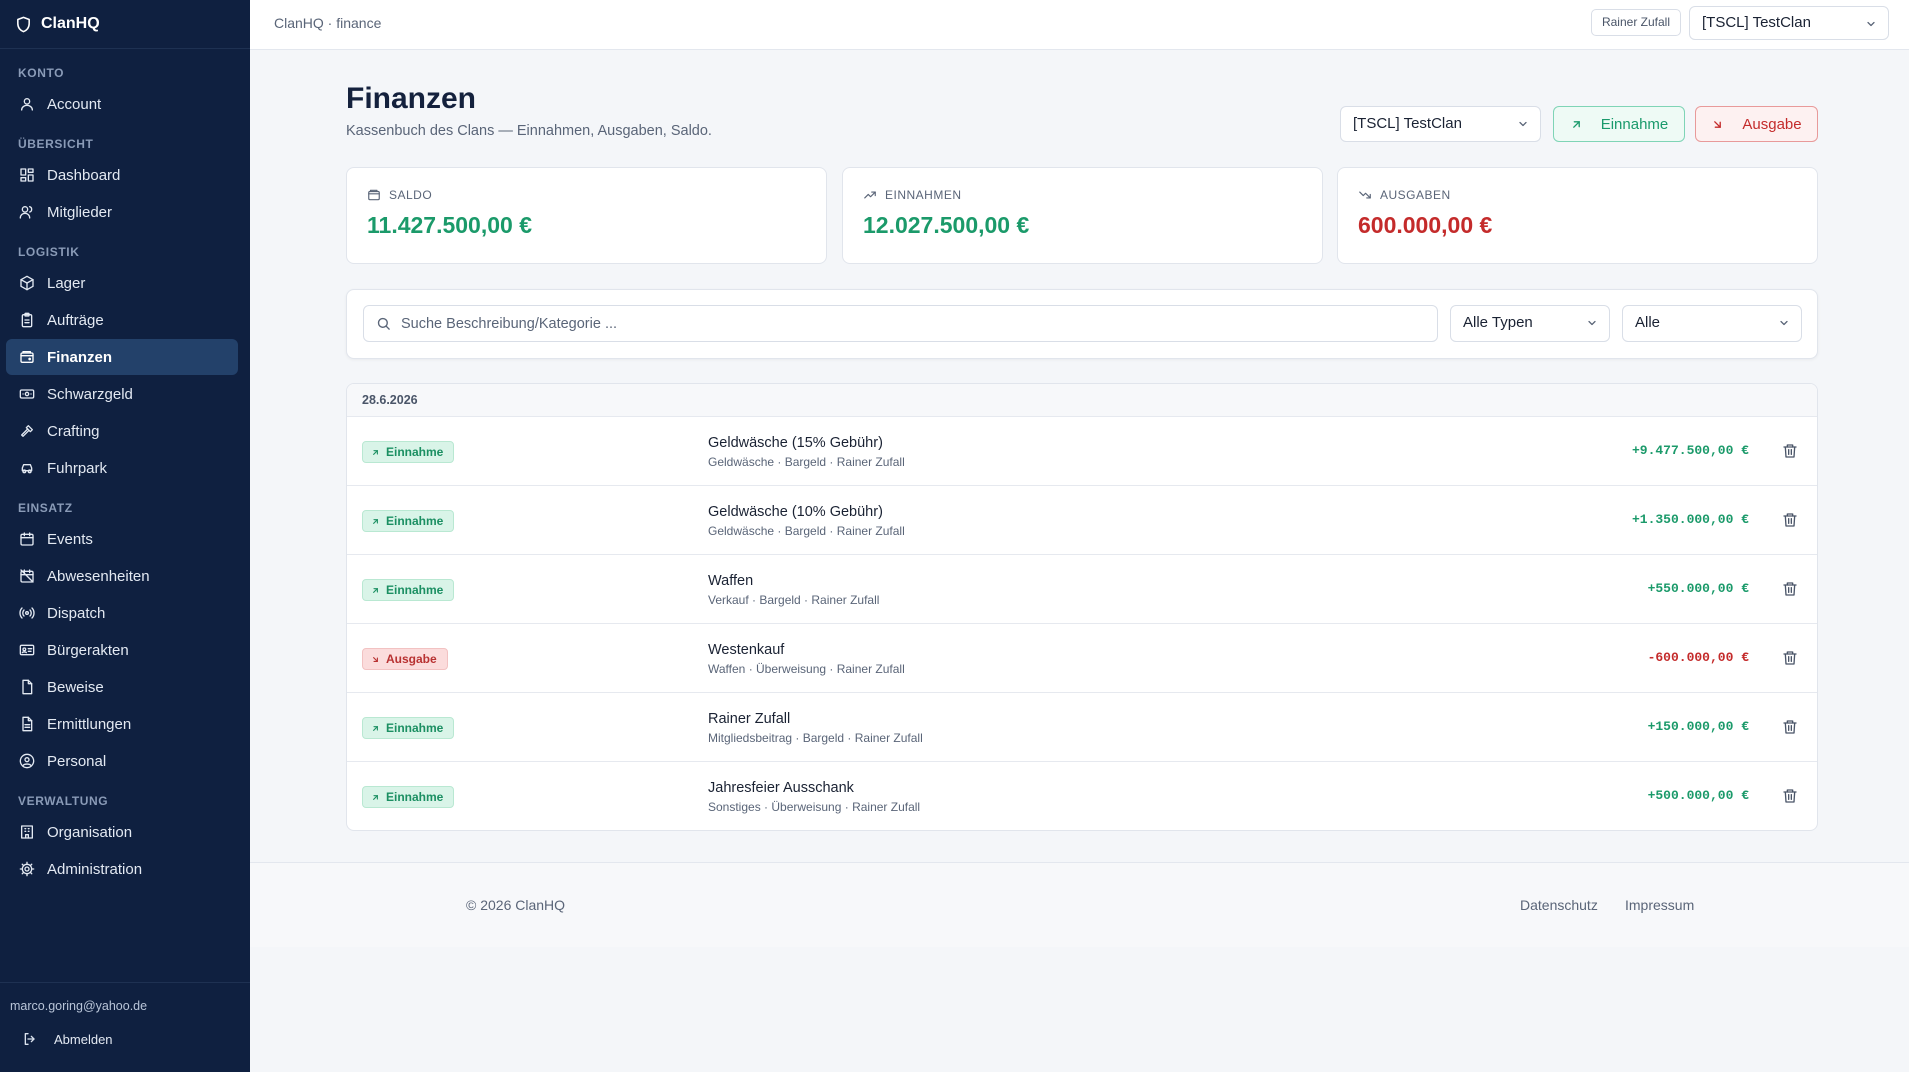 The height and width of the screenshot is (1072, 1909). I want to click on id-card-icon, so click(27, 650).